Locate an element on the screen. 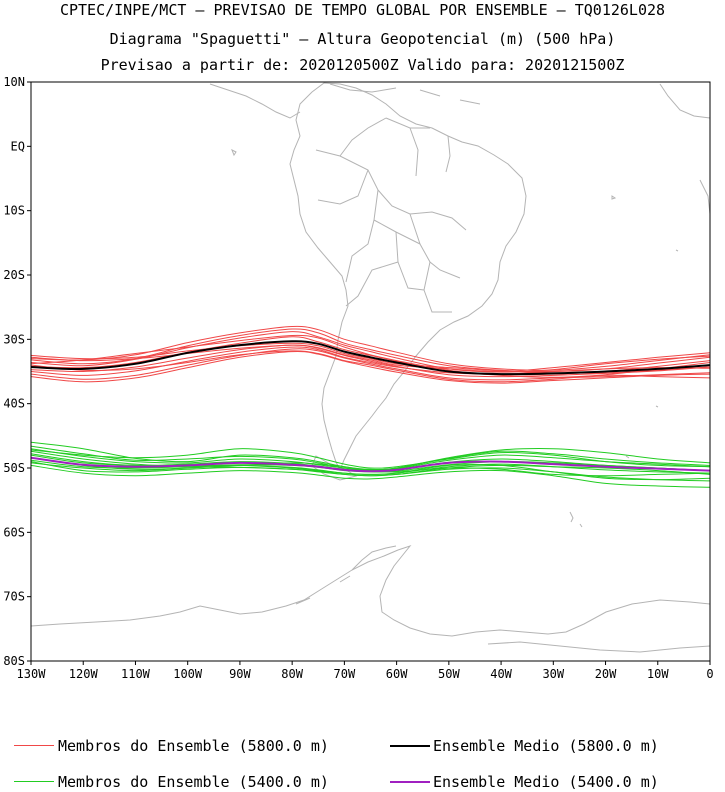 The image size is (725, 792). lat-tick-label: EQ is located at coordinates (18, 146).